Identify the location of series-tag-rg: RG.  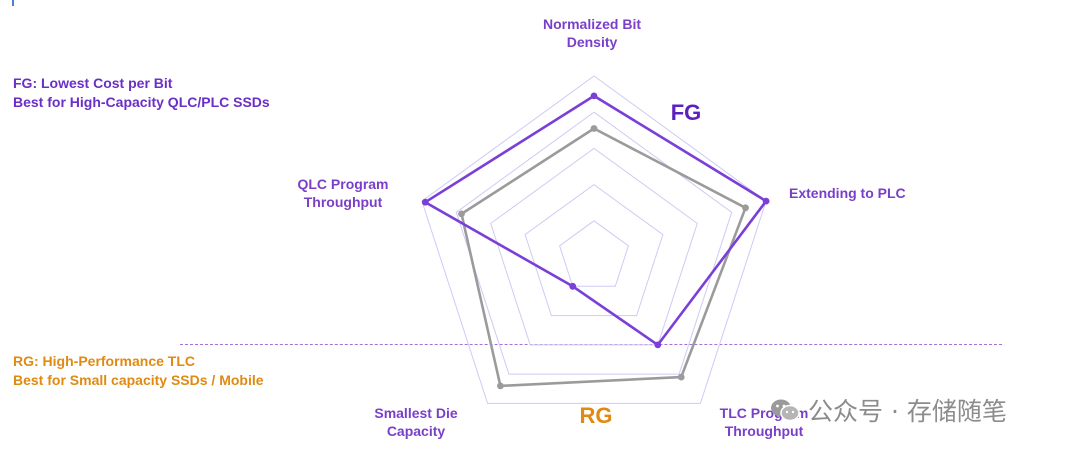
(596, 415).